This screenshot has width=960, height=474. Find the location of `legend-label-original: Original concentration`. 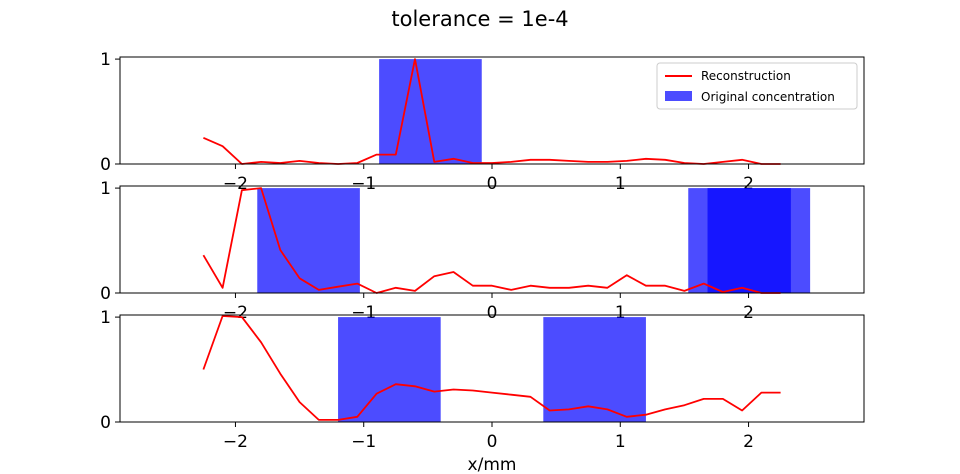

legend-label-original: Original concentration is located at coordinates (768, 97).